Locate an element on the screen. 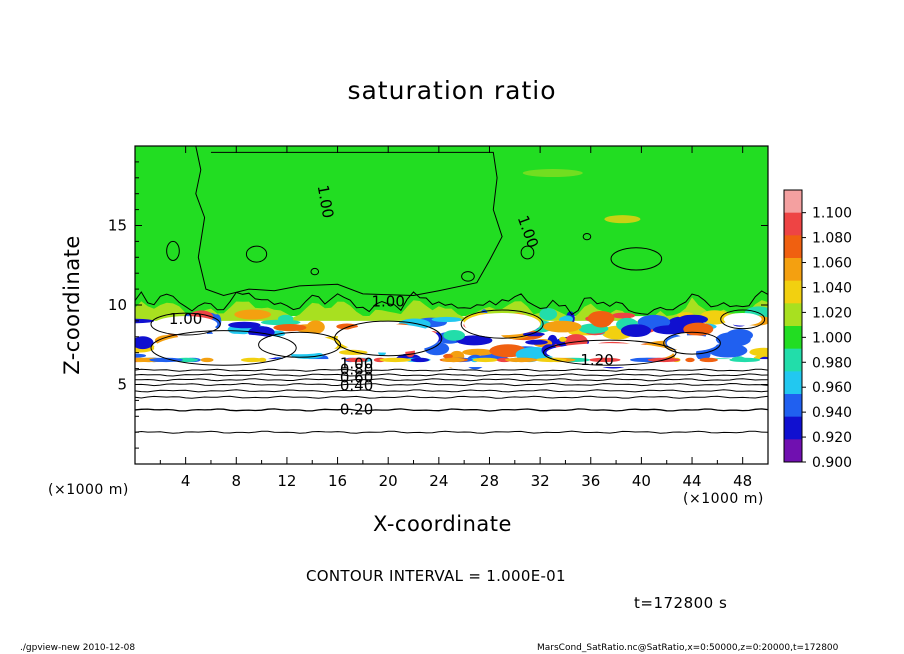  x-tick-label: 44 is located at coordinates (691, 481).